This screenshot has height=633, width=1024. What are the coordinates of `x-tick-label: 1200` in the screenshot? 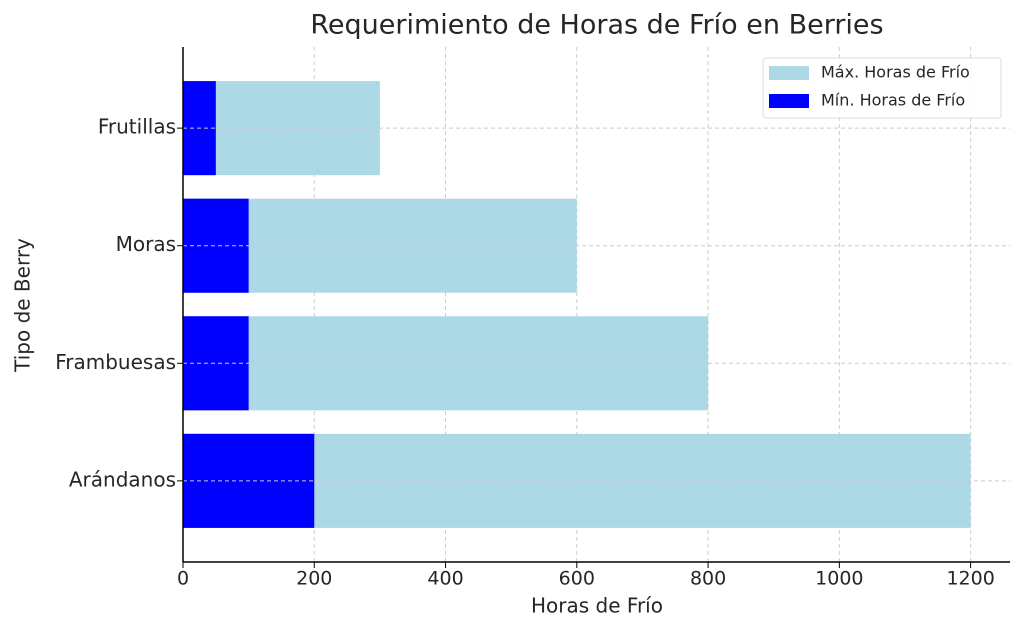 It's located at (970, 579).